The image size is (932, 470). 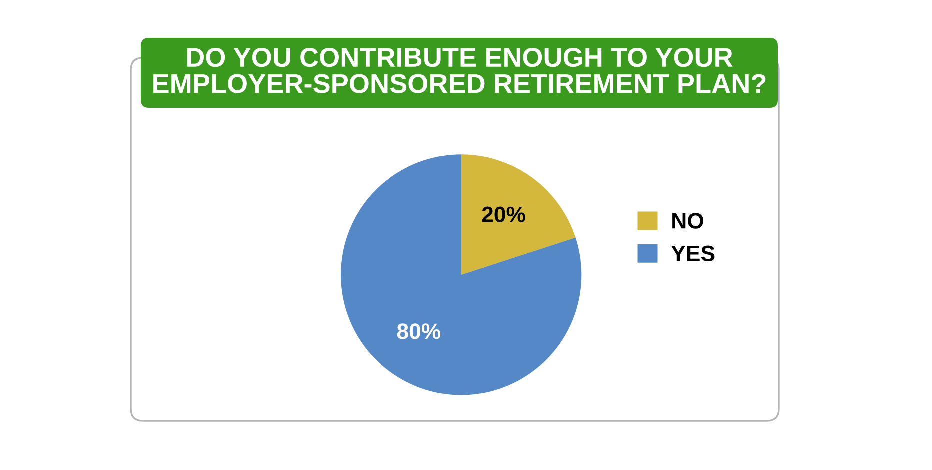 What do you see at coordinates (693, 254) in the screenshot?
I see `legend-label: YES` at bounding box center [693, 254].